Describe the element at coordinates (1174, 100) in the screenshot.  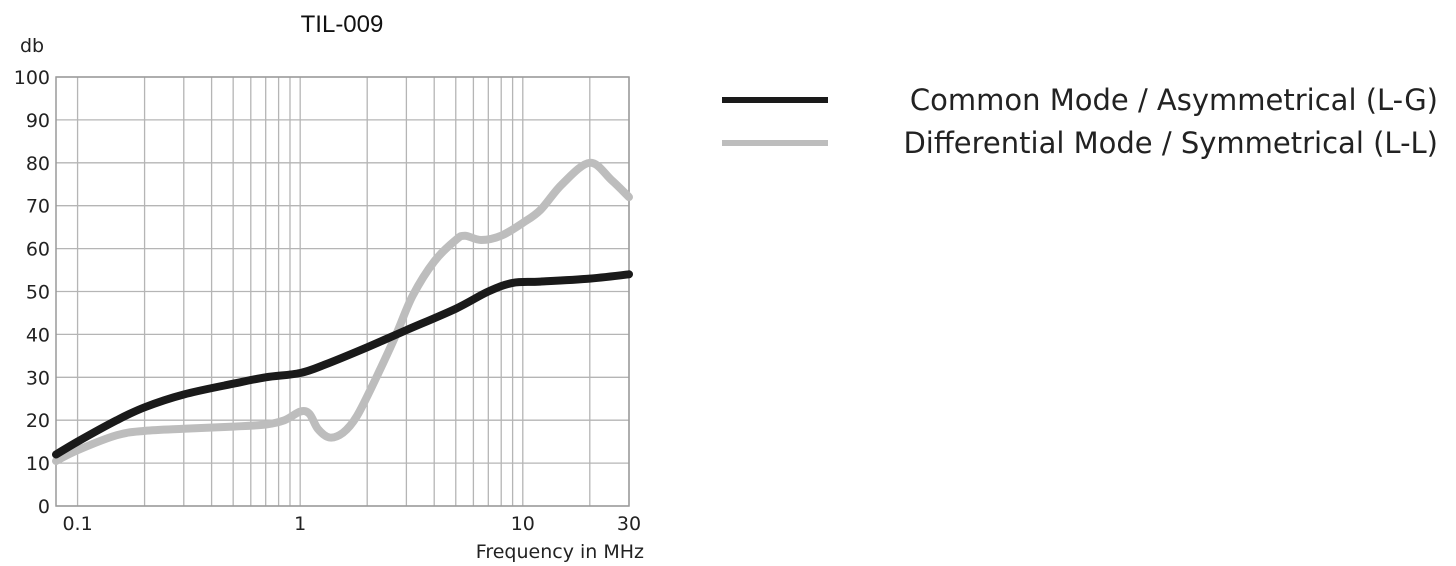
I see `legend-label: Common Mode / Asymmetrical (L-G)` at that location.